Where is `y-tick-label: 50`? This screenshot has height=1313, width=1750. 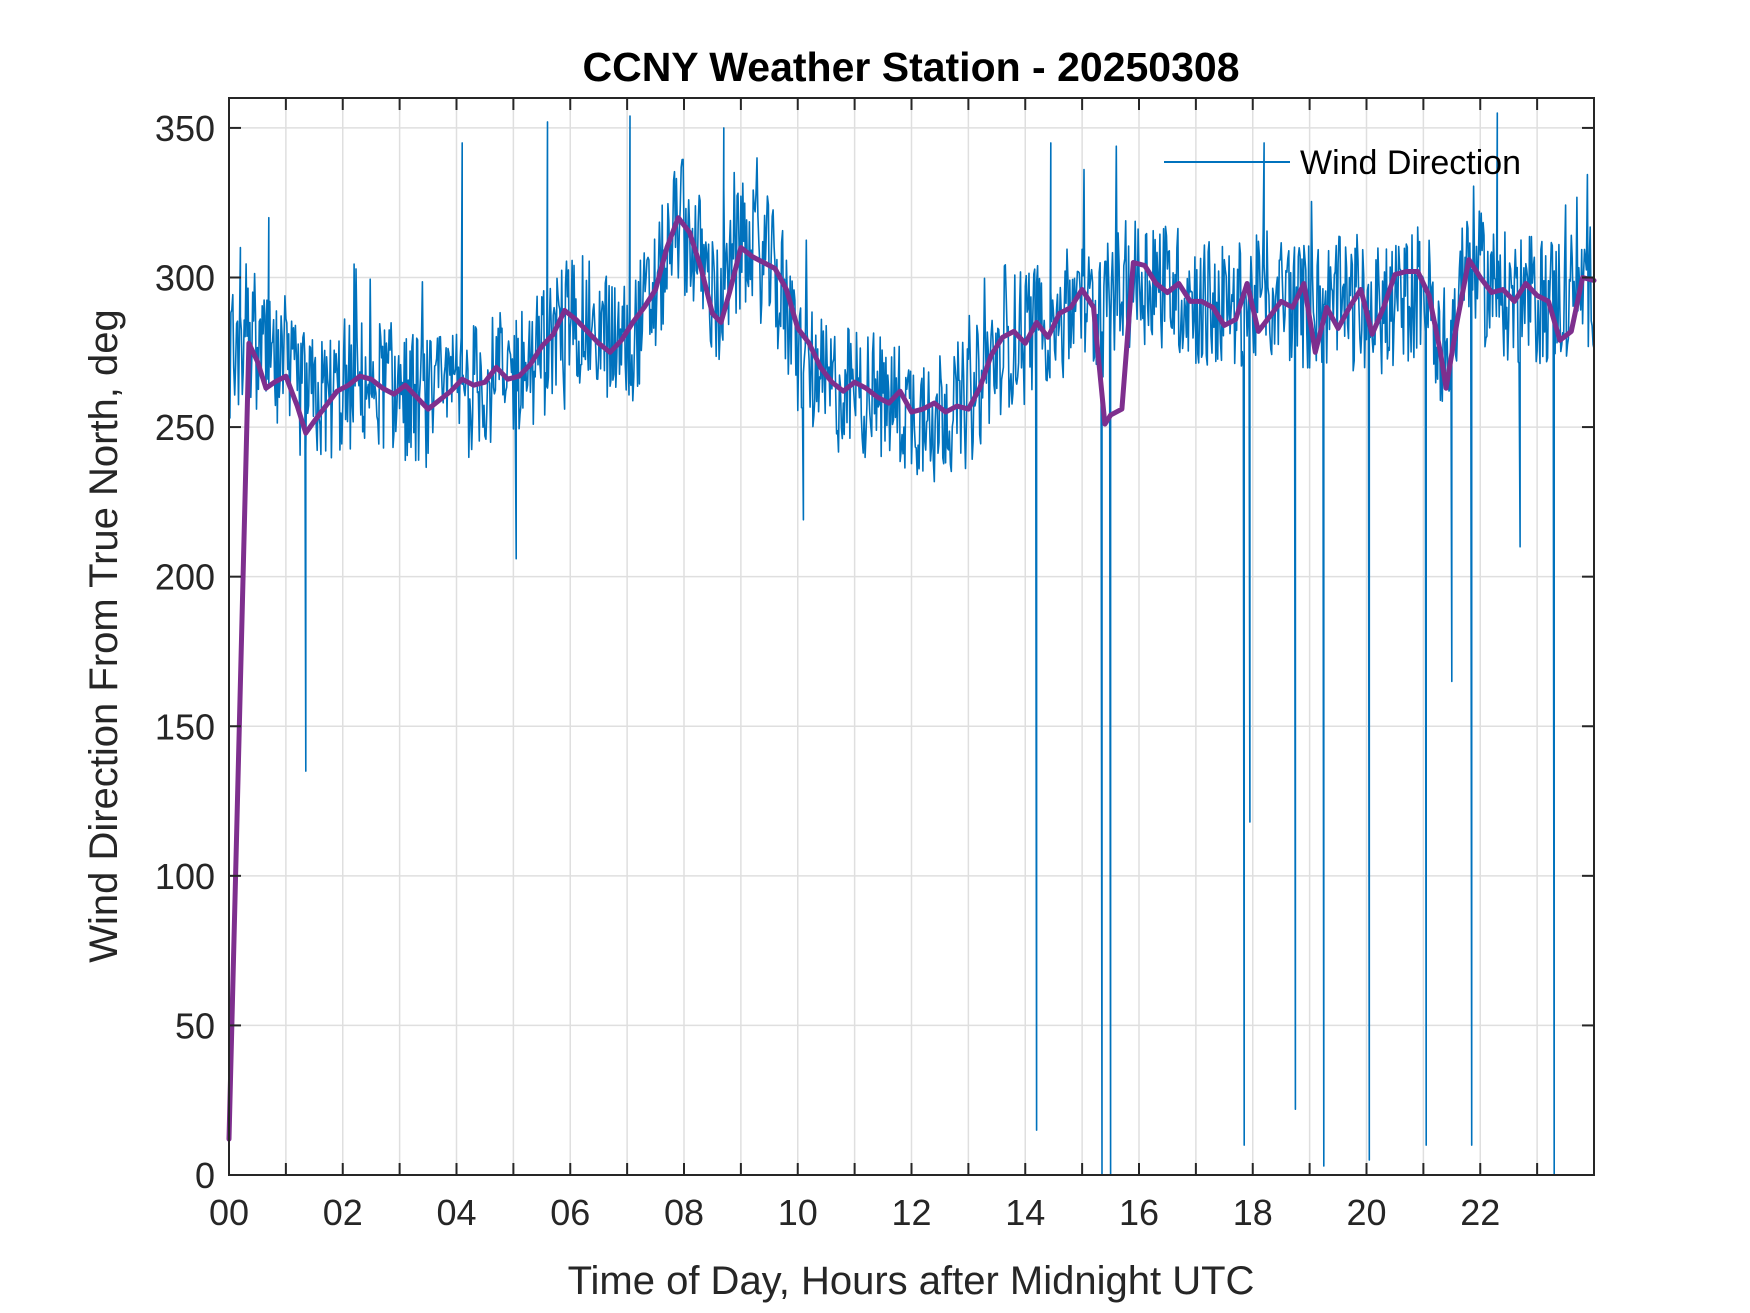 y-tick-label: 50 is located at coordinates (195, 1025).